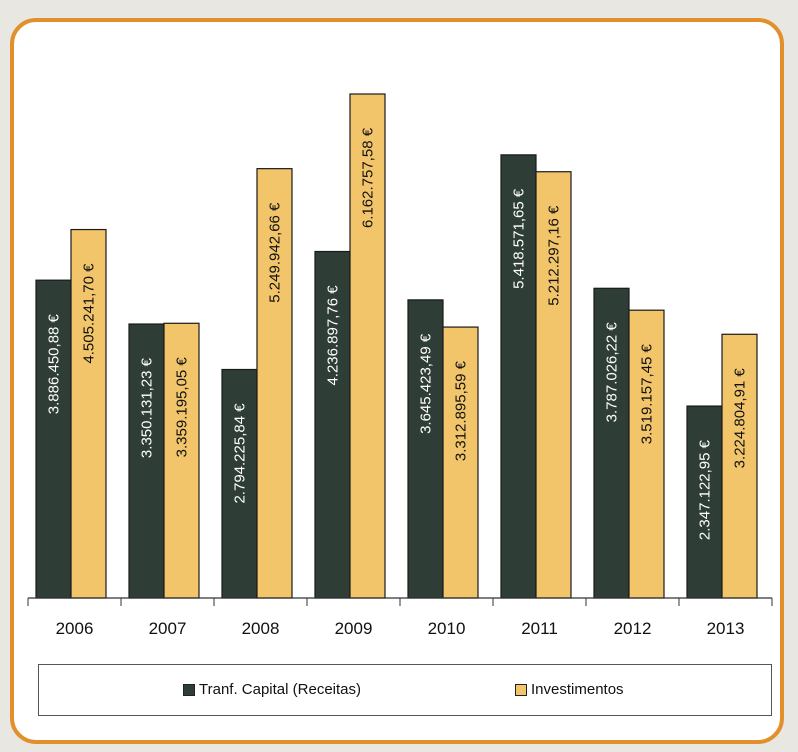  What do you see at coordinates (577, 689) in the screenshot?
I see `legend-label-series-2: Investimentos` at bounding box center [577, 689].